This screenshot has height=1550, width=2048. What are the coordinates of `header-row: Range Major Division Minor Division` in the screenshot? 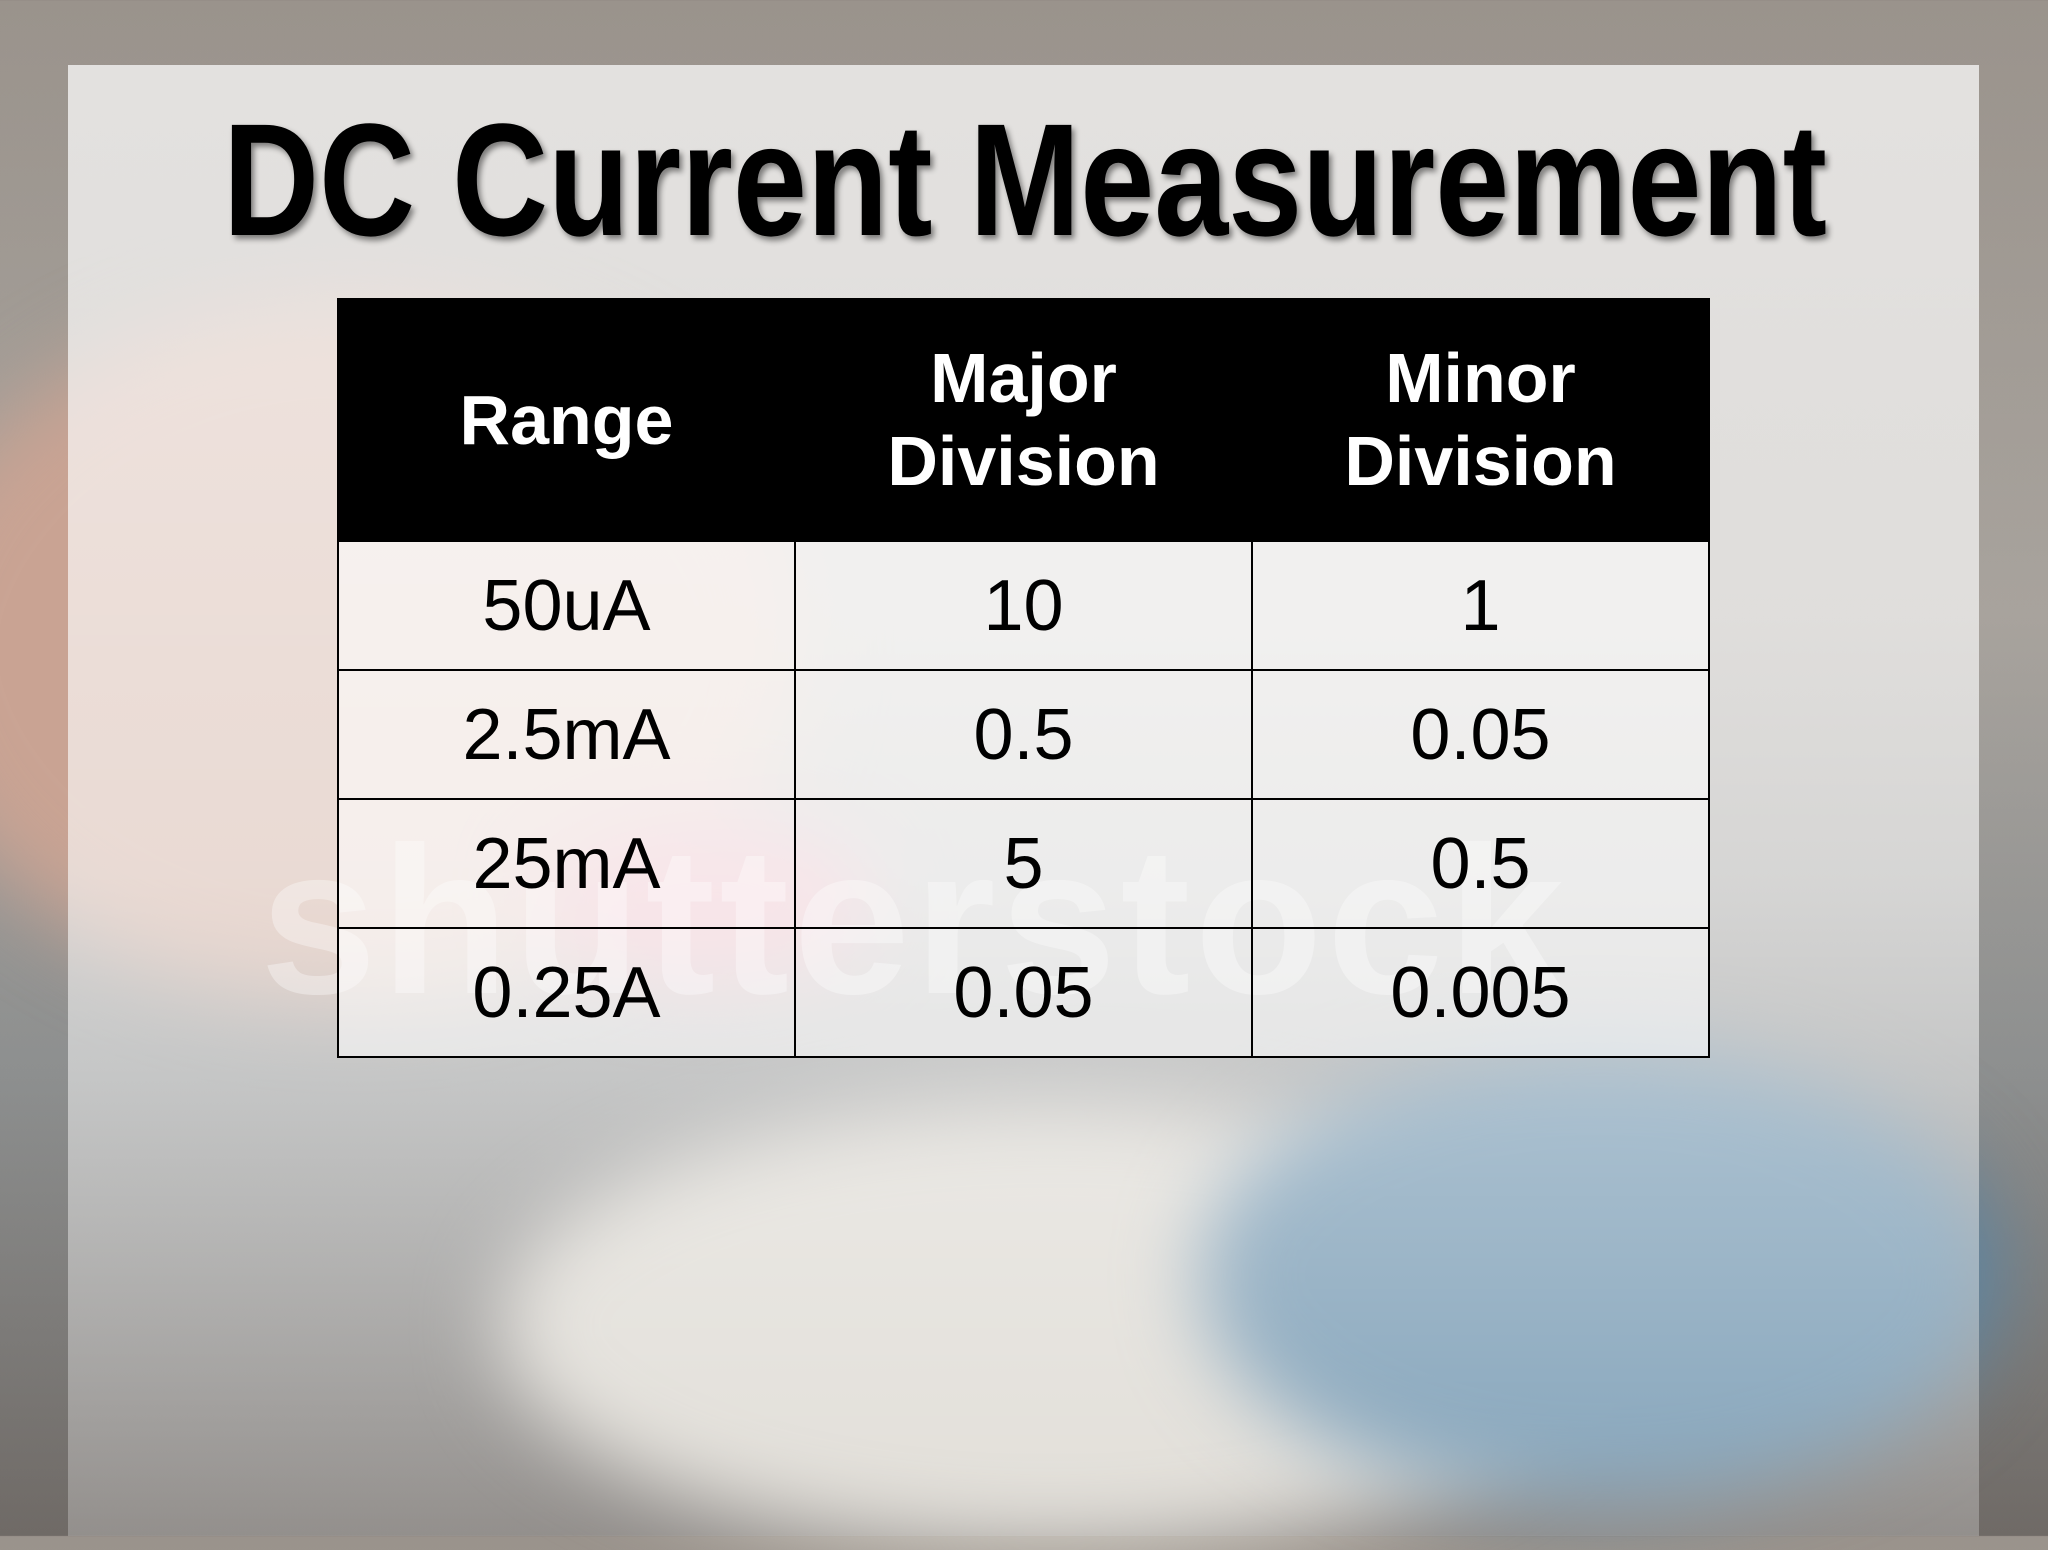 It's located at (1023, 420).